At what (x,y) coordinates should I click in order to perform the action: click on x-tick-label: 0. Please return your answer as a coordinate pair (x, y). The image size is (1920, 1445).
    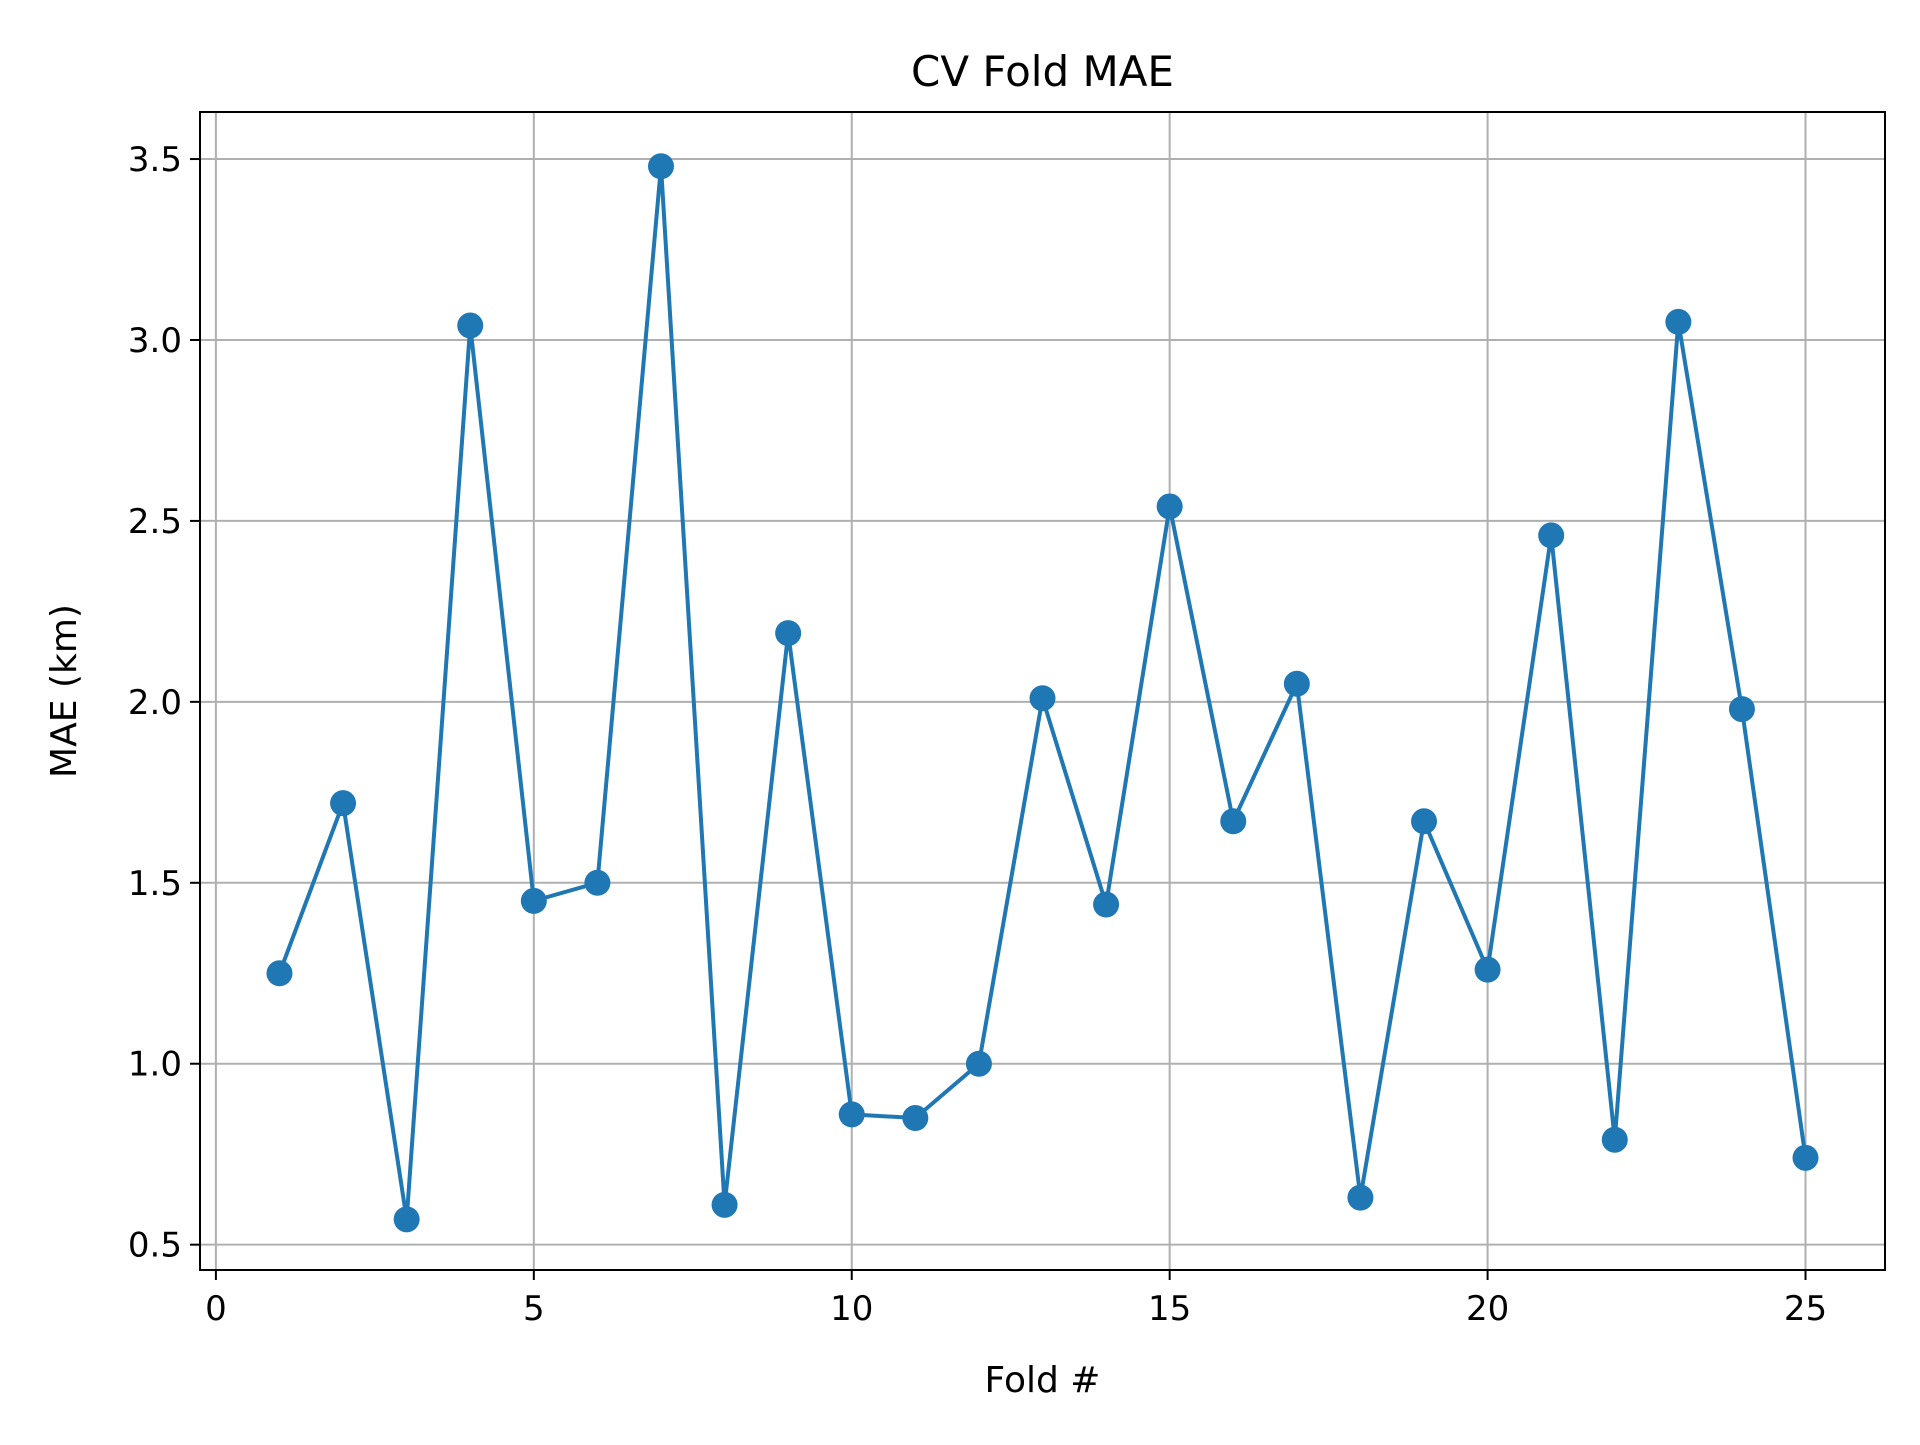
    Looking at the image, I should click on (216, 1309).